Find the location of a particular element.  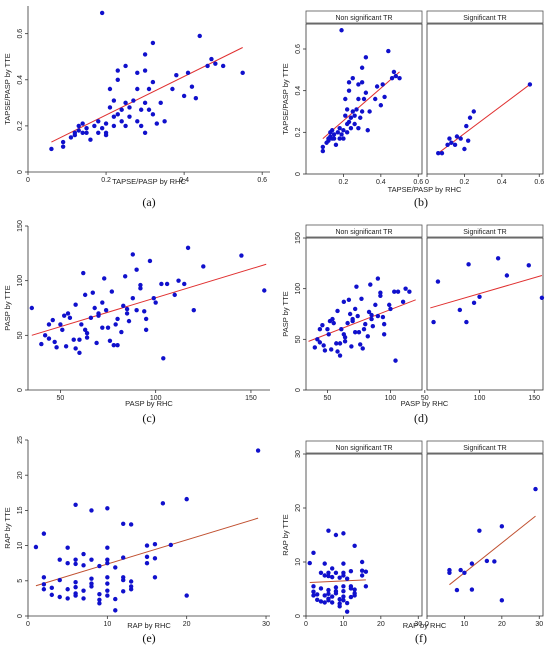

y-axis-title: PASP by TTE is located at coordinates (7, 307).